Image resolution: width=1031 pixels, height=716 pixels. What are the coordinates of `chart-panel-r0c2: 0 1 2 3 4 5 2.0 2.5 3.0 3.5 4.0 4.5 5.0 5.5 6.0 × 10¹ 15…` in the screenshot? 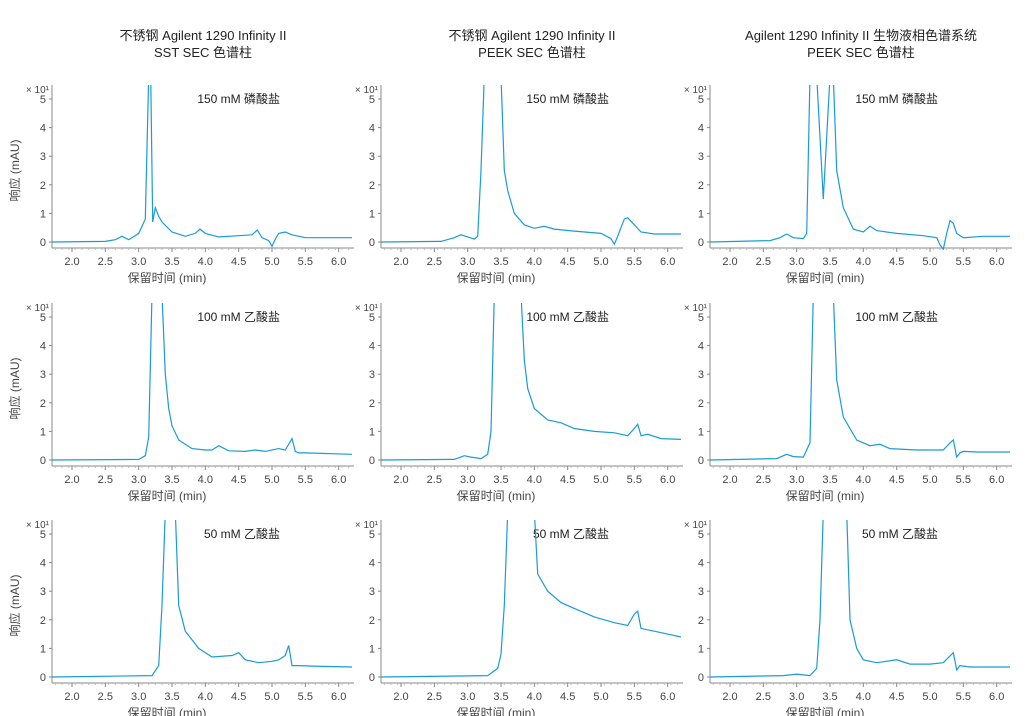 It's located at (848, 185).